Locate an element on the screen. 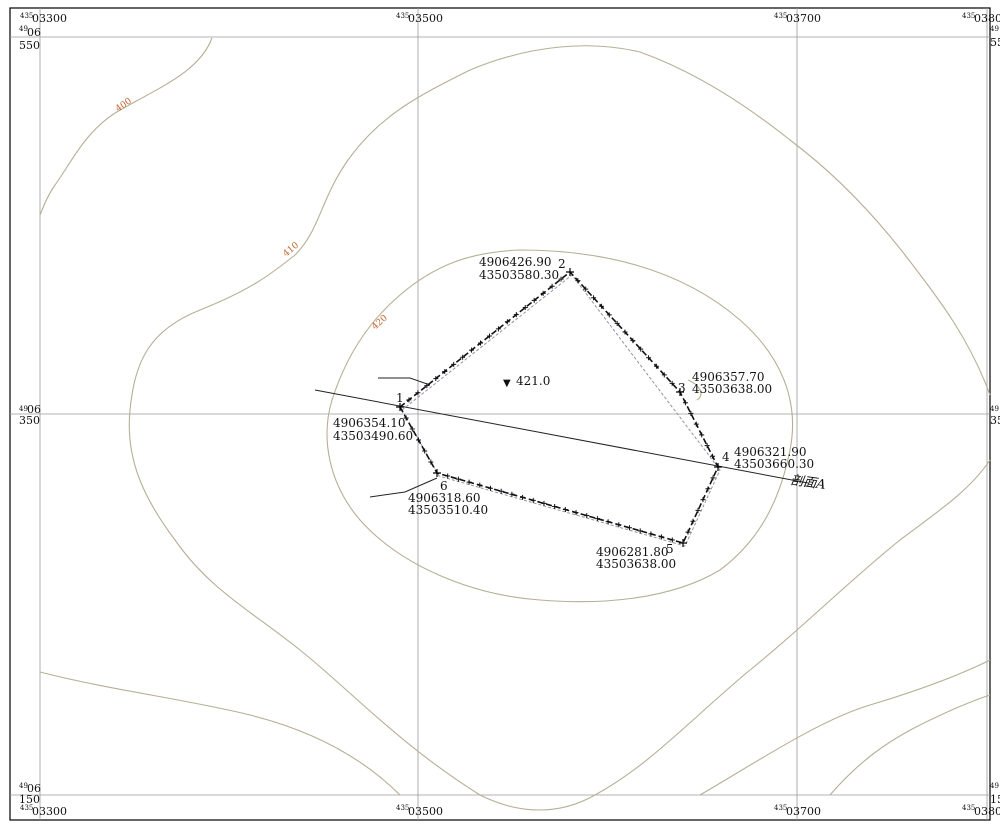 The width and height of the screenshot is (1000, 826). top-grid-labels: 435 03300 435 03500 435 03700 435 03800 is located at coordinates (510, 18).